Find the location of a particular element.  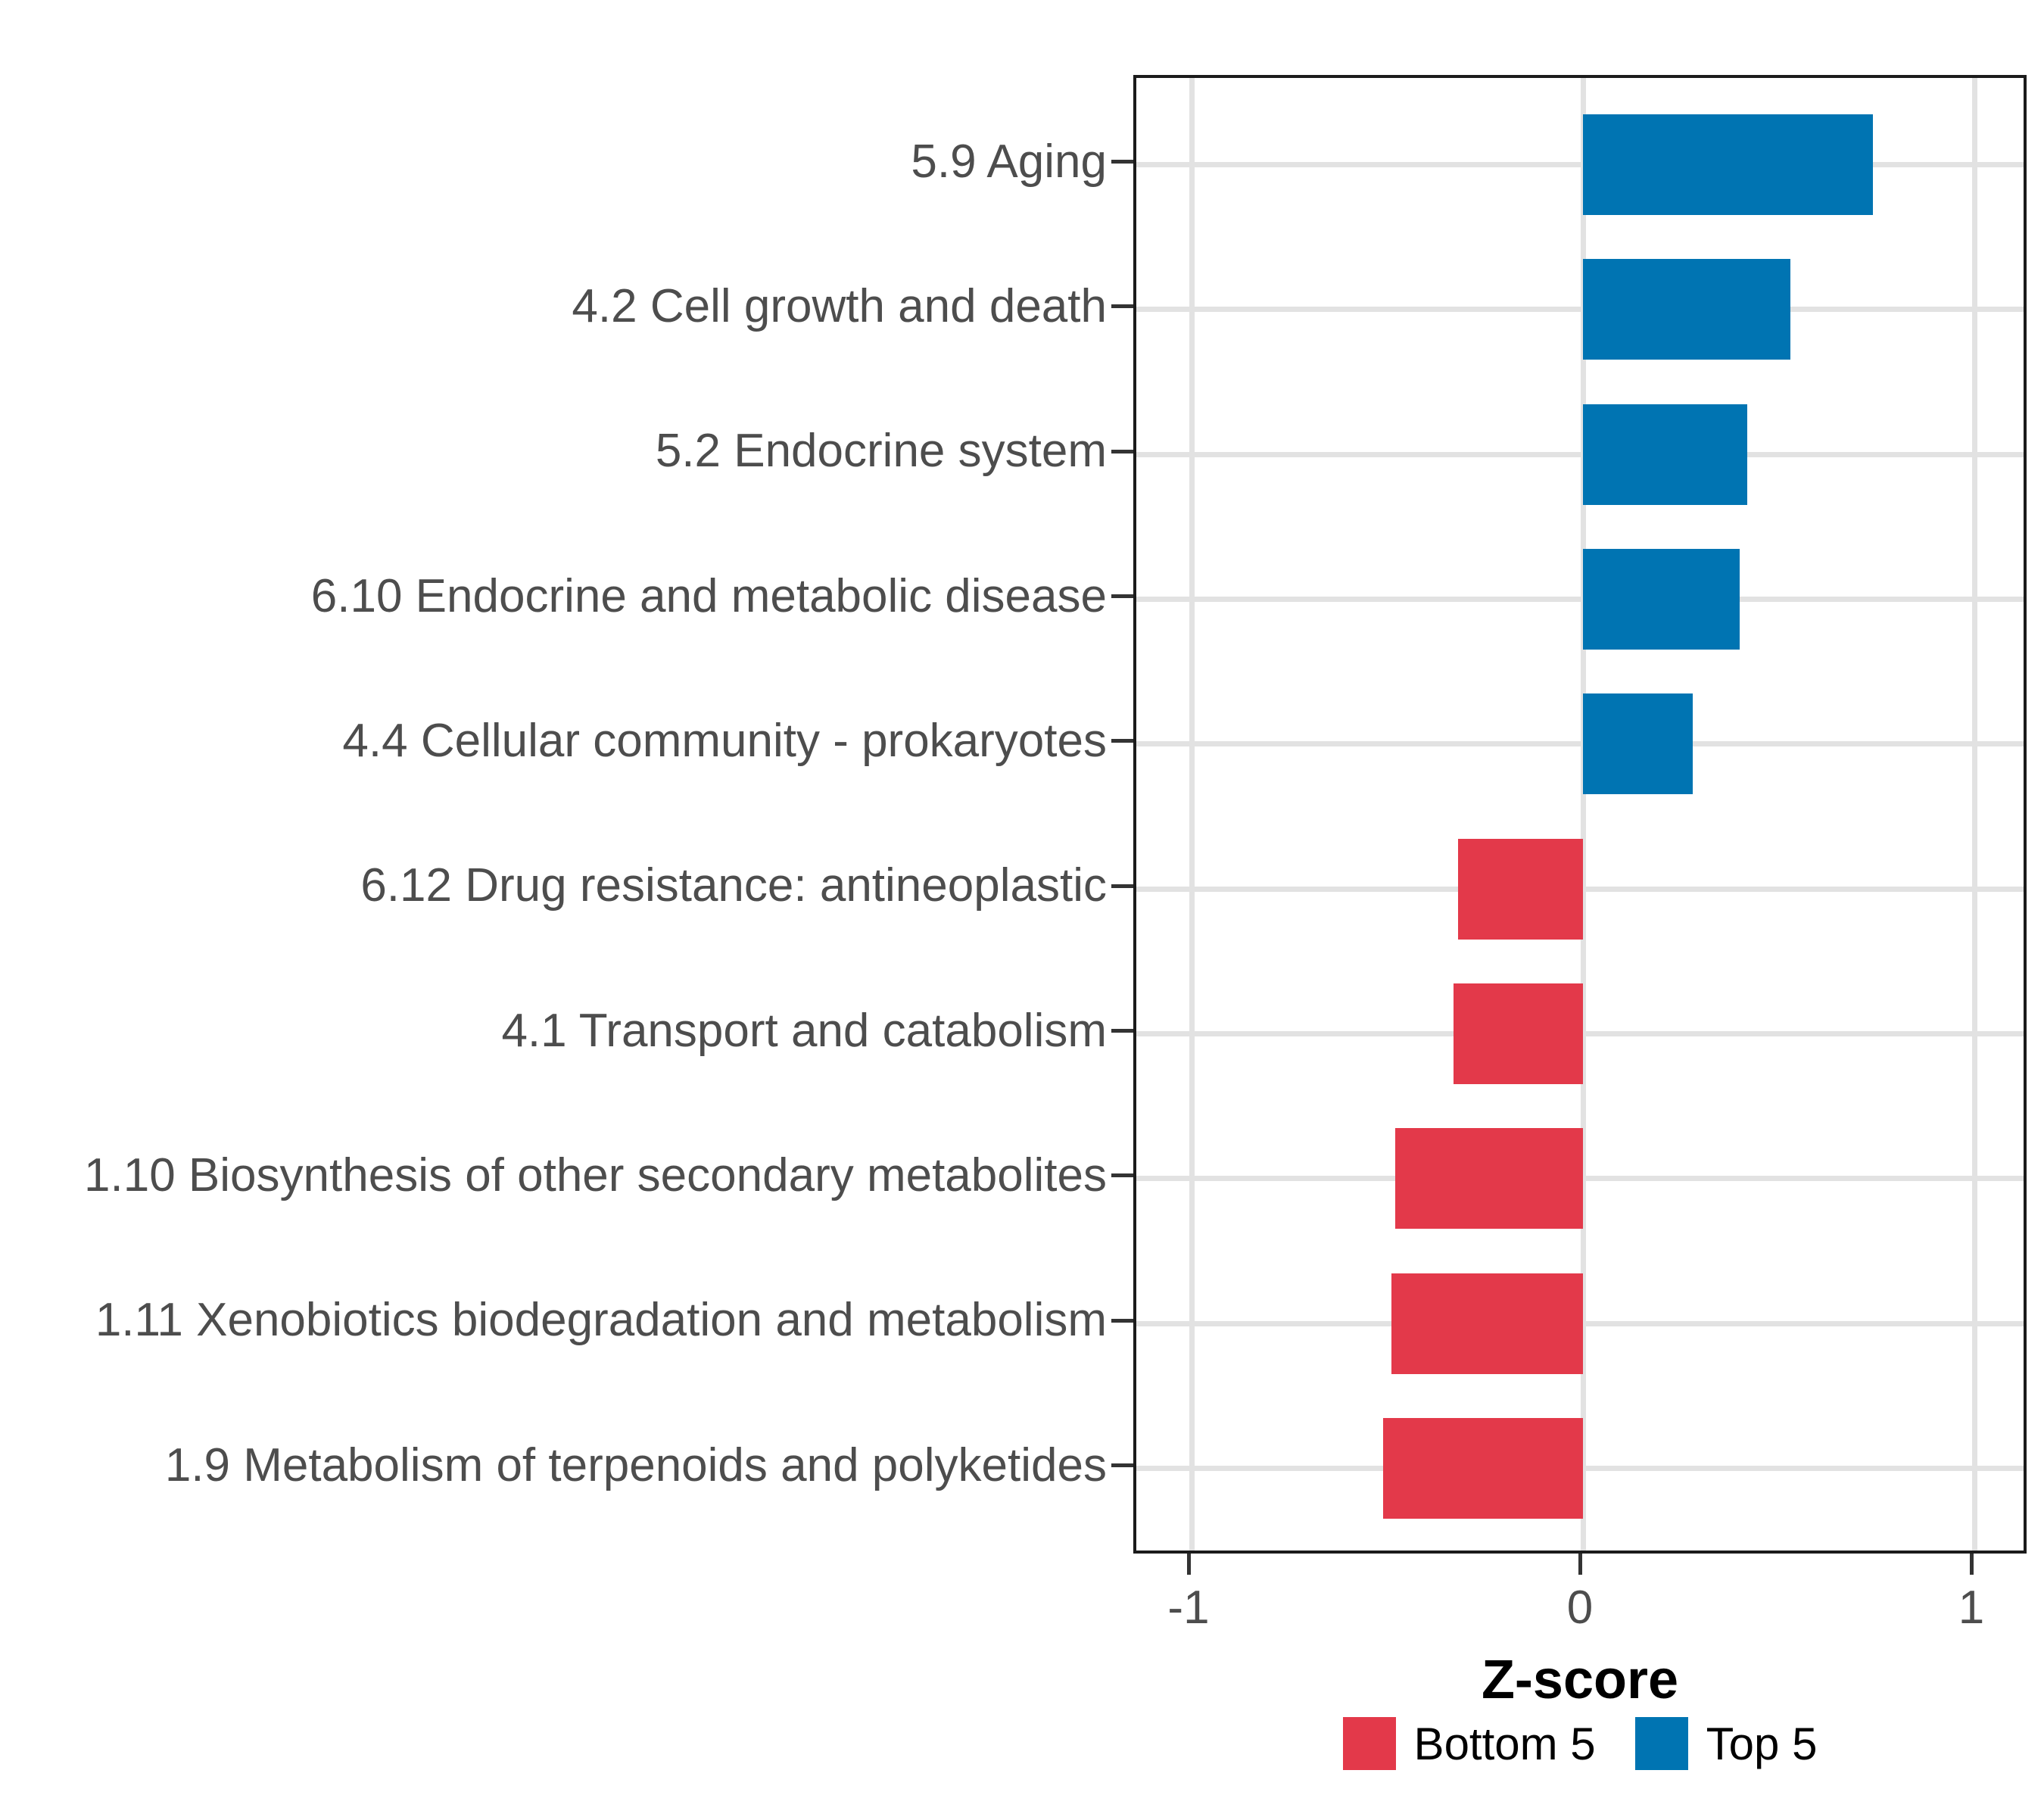

legend-item-bottom5: Bottom 5 is located at coordinates (1469, 1744).